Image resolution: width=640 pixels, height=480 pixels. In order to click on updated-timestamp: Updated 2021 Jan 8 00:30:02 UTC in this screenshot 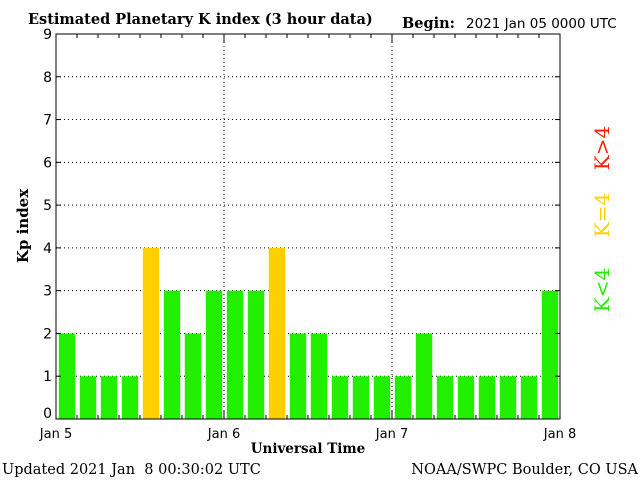, I will do `click(131, 470)`.